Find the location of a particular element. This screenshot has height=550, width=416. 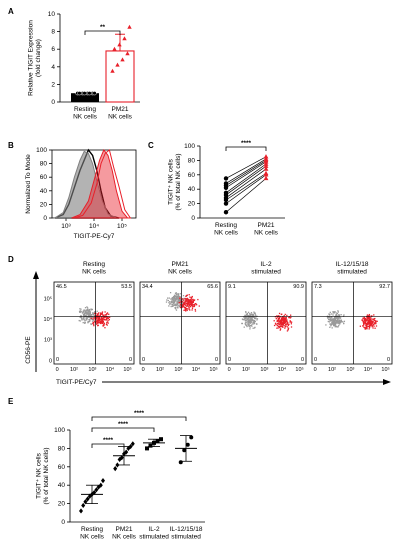

y-tick-label-c: 60 is located at coordinates (192, 175).